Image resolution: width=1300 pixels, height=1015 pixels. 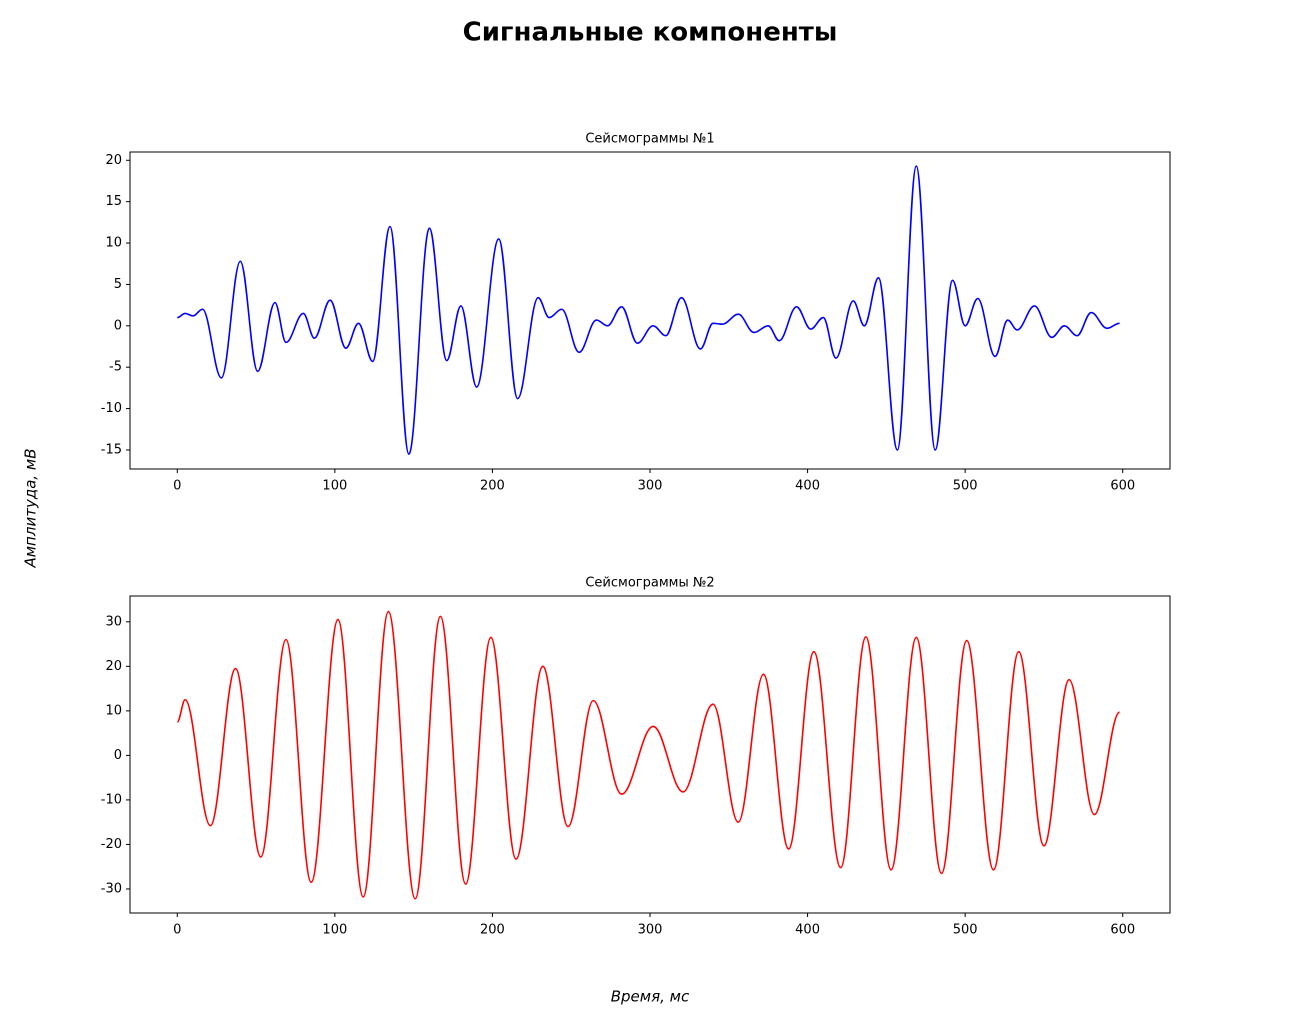 I want to click on x-axis-label: Время, мс, so click(x=650, y=997).